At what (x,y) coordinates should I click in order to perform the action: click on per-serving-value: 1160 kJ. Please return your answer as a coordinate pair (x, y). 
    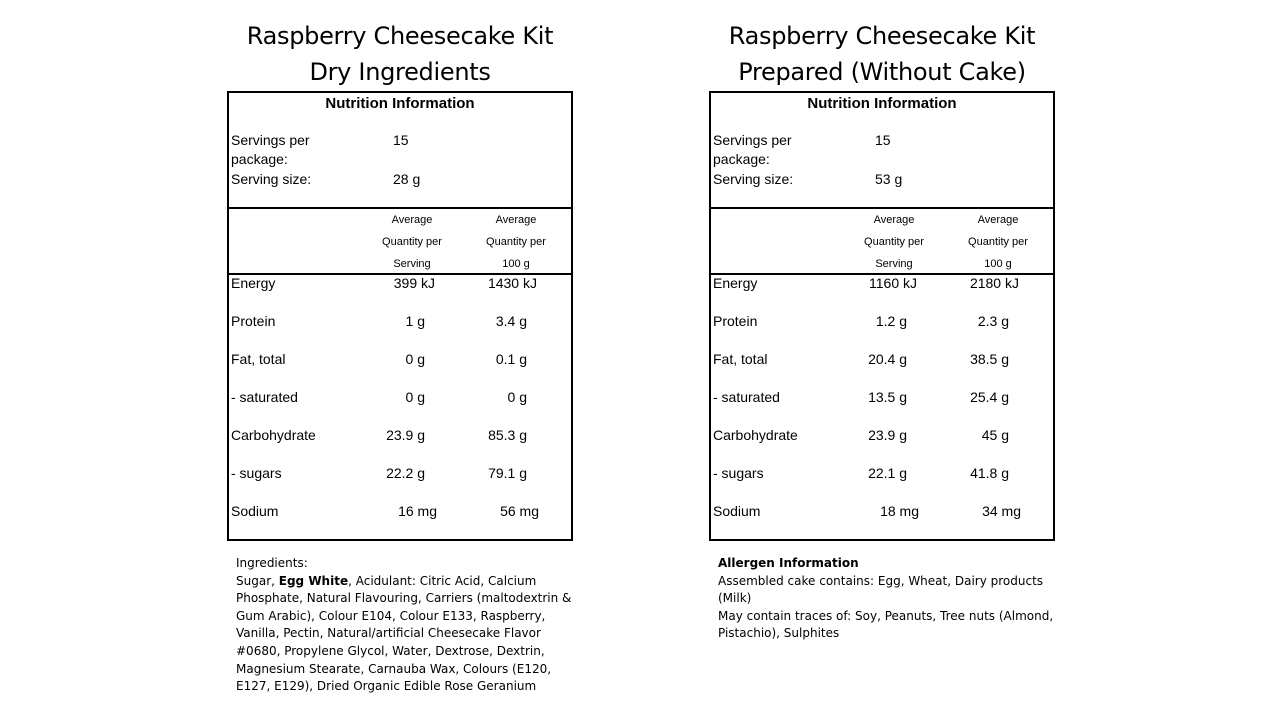
    Looking at the image, I should click on (893, 283).